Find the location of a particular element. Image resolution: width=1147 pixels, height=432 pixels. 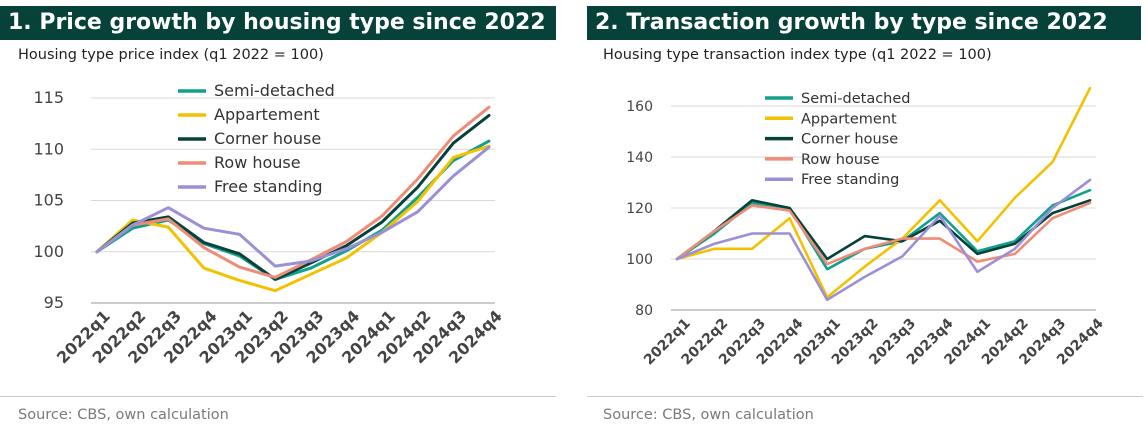

y-tick-label: 105 is located at coordinates (48, 200).